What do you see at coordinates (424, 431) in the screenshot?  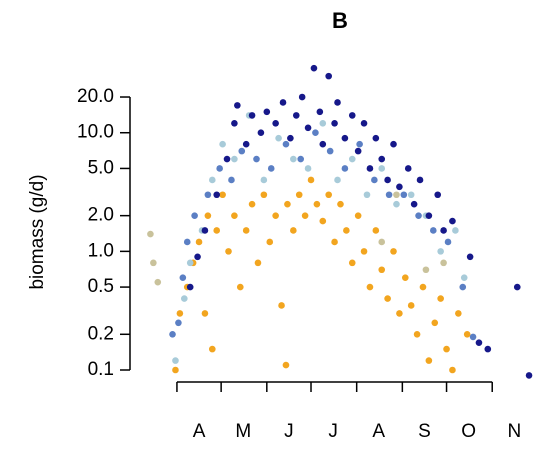 I see `x-tick-label: S` at bounding box center [424, 431].